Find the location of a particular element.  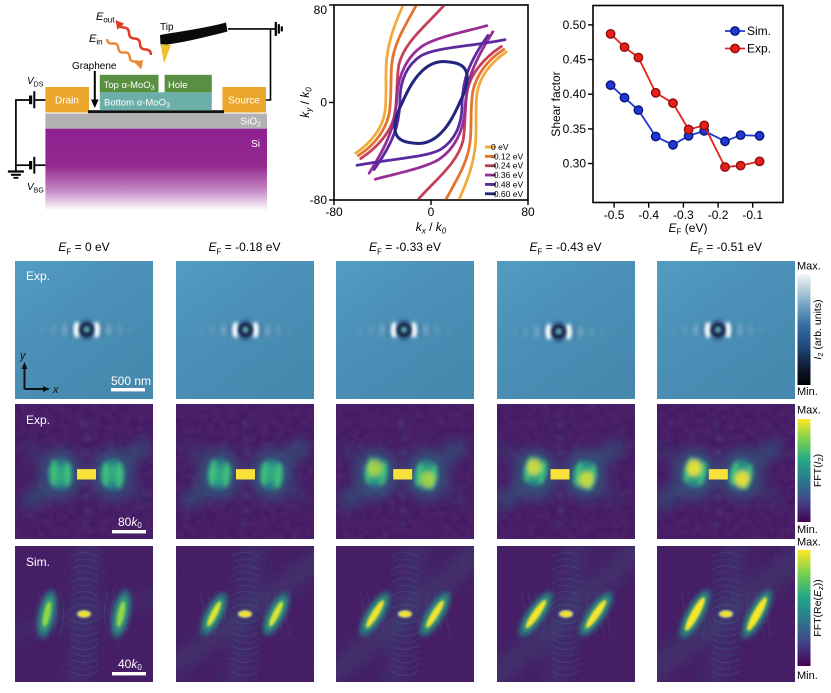

svg-text: y is located at coordinates (23, 356).